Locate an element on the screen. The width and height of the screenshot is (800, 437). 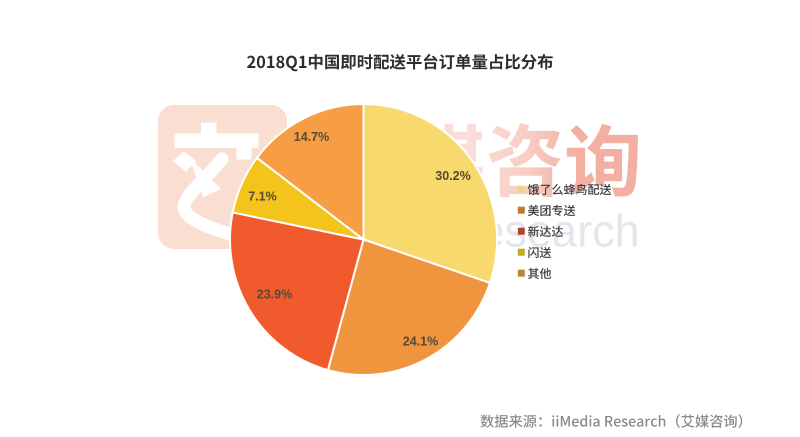
svg-text: 30.2% is located at coordinates (452, 176).